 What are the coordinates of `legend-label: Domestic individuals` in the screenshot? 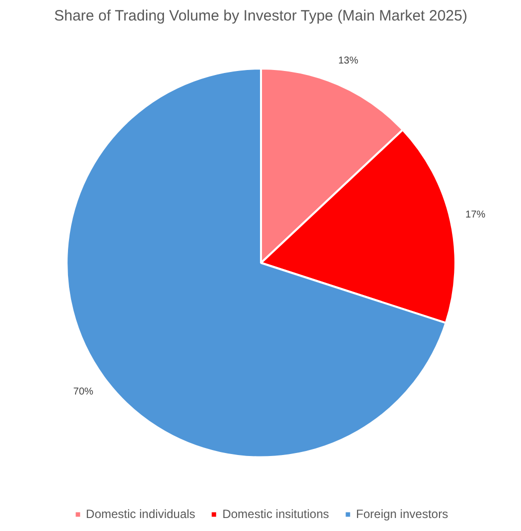 It's located at (141, 514).